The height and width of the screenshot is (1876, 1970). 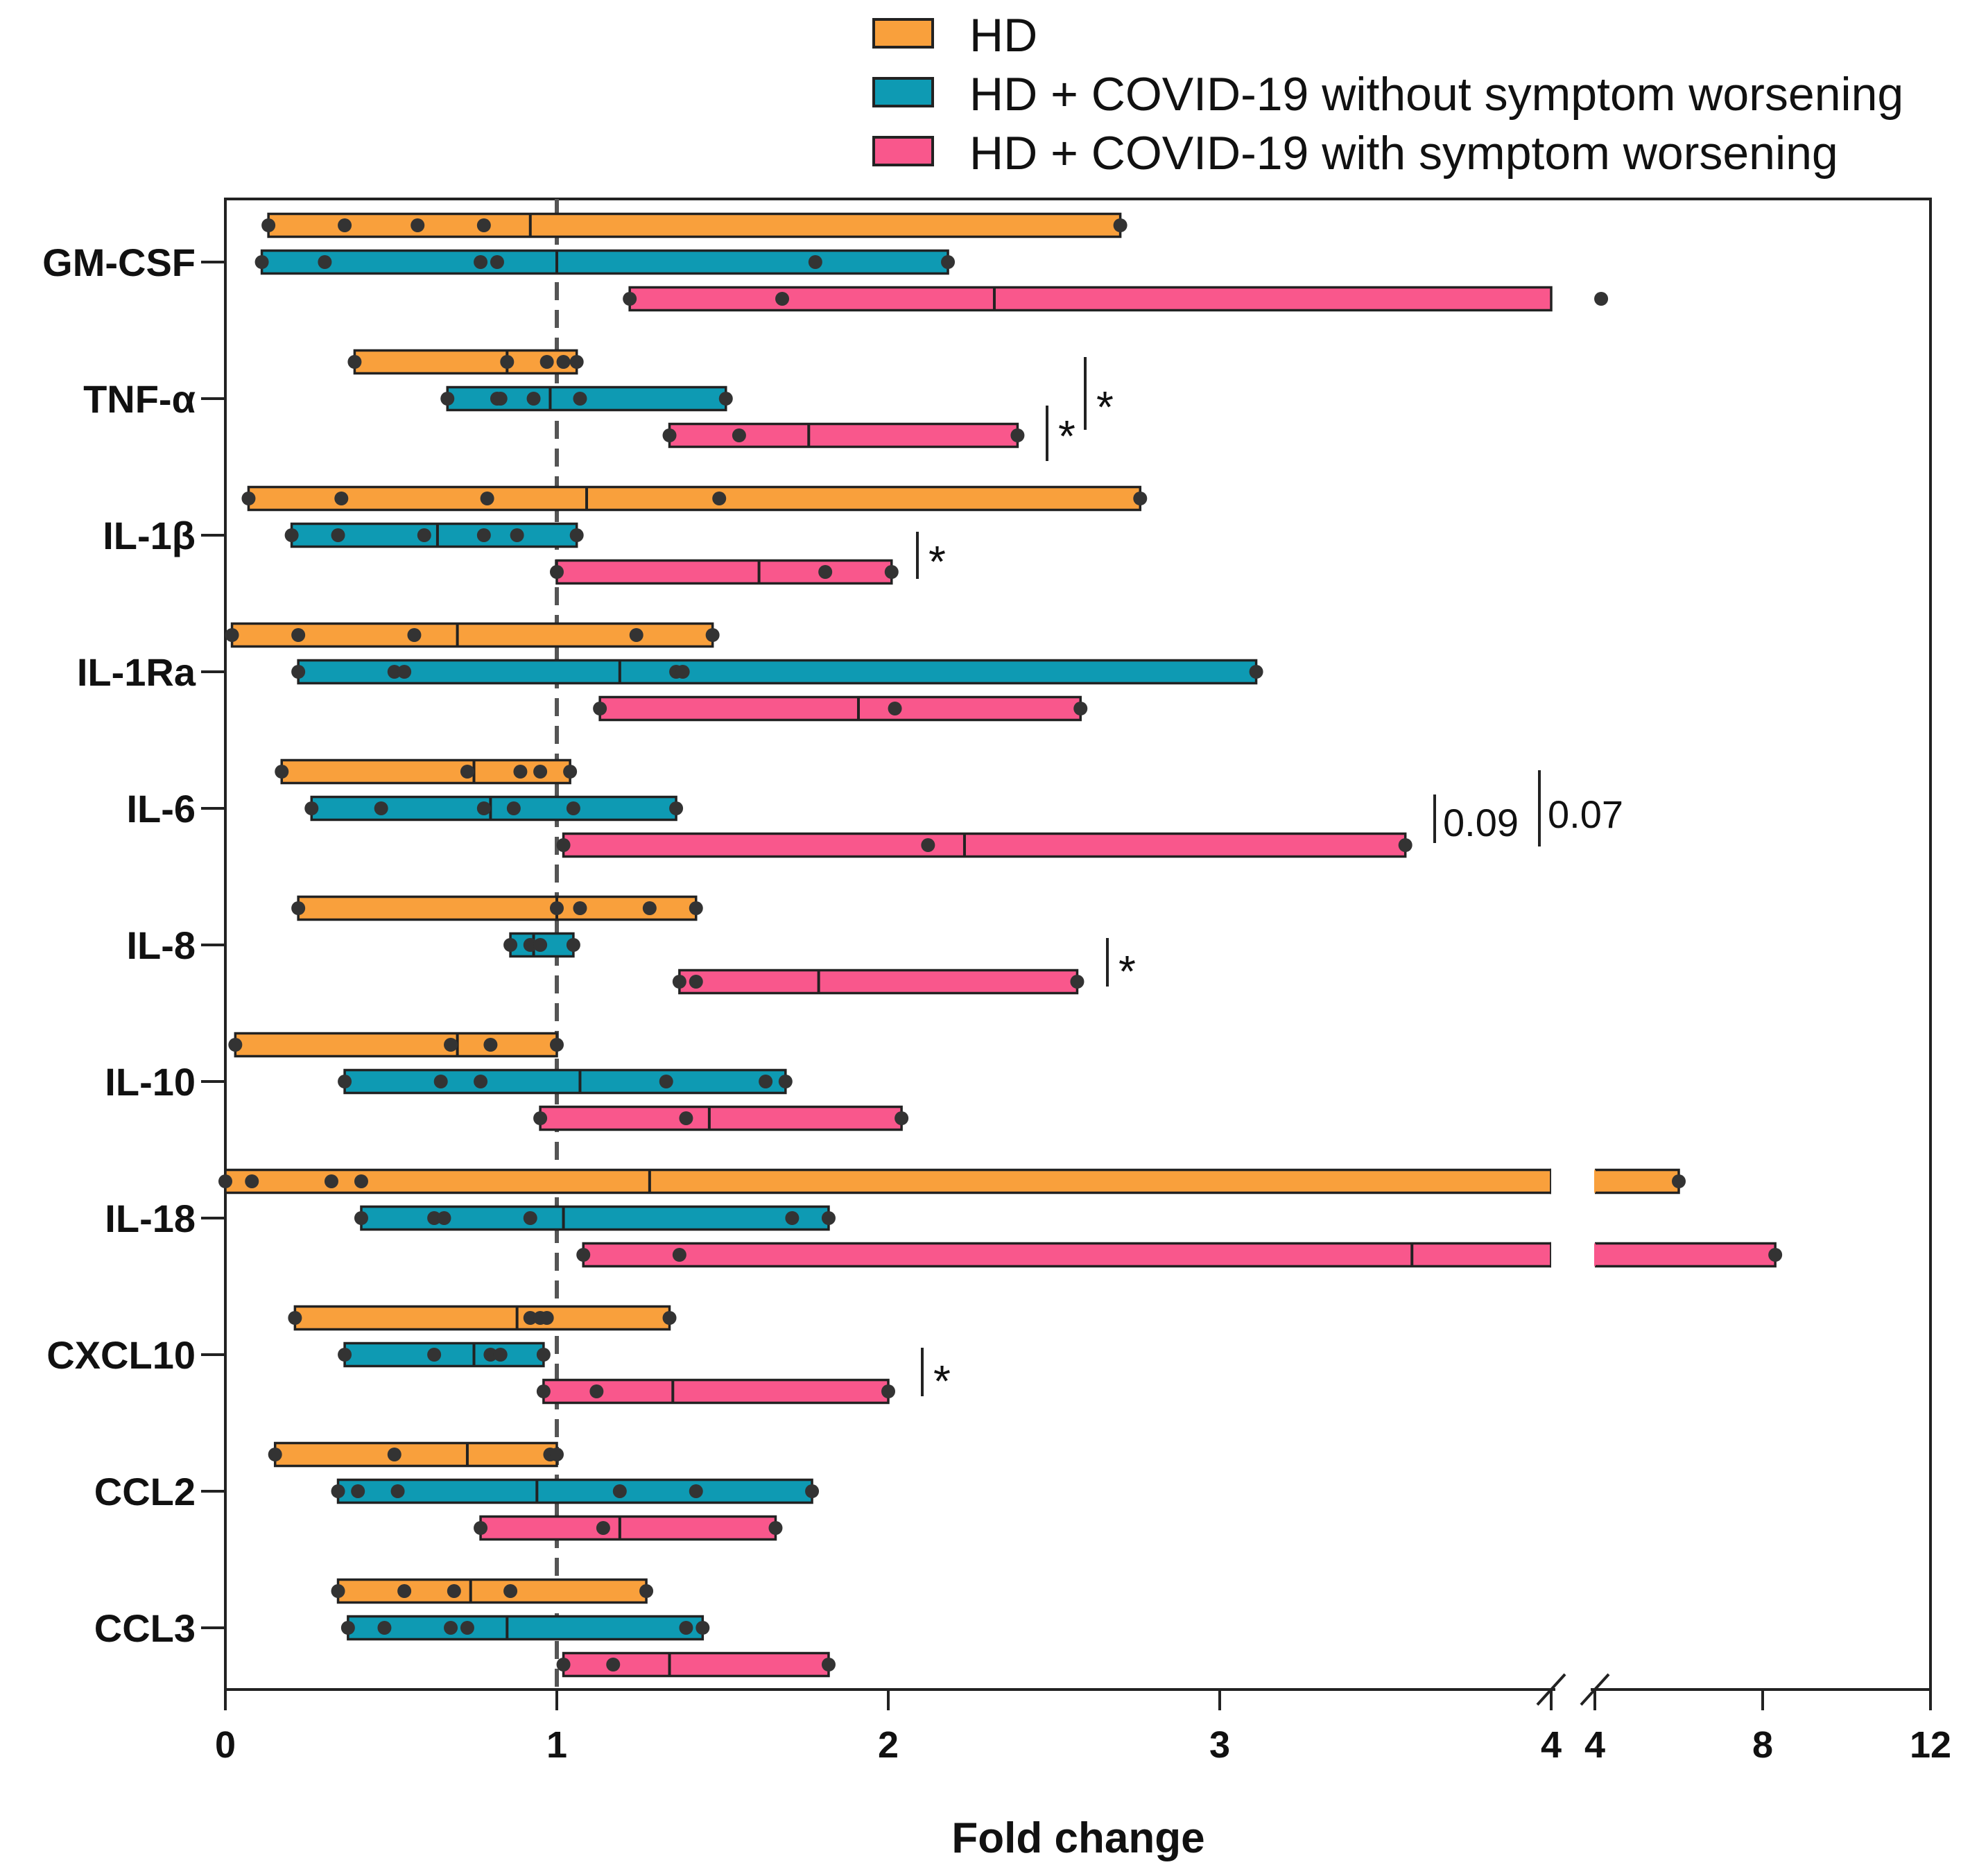 What do you see at coordinates (556, 1745) in the screenshot?
I see `x-tick-label: 1` at bounding box center [556, 1745].